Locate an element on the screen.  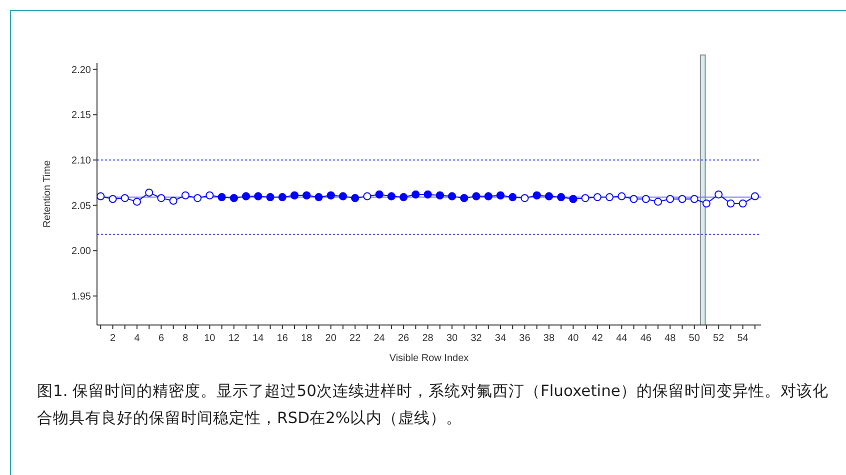
x-tick-label: 24 is located at coordinates (380, 338).